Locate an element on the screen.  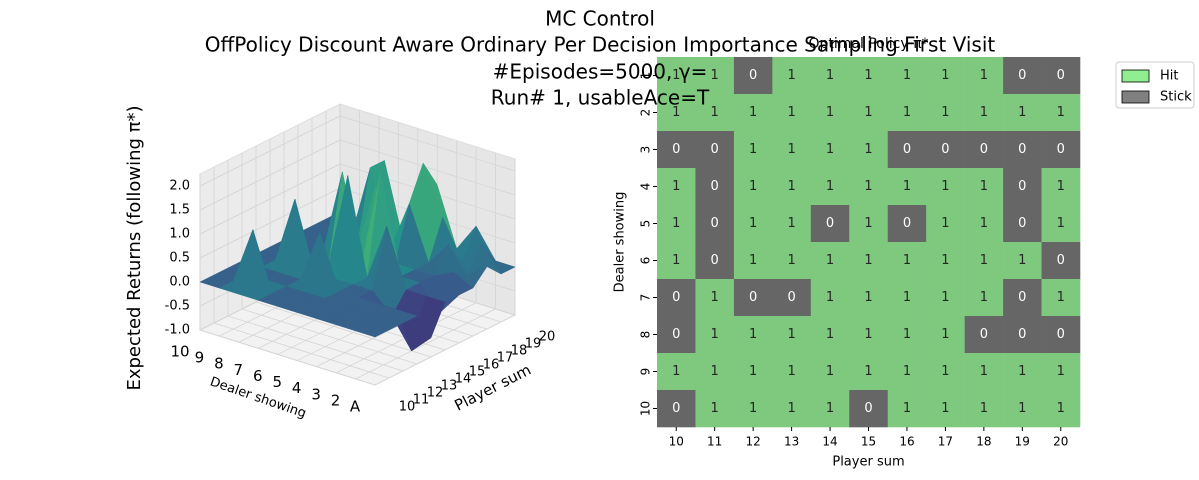
legend-label: Stick is located at coordinates (1176, 97).